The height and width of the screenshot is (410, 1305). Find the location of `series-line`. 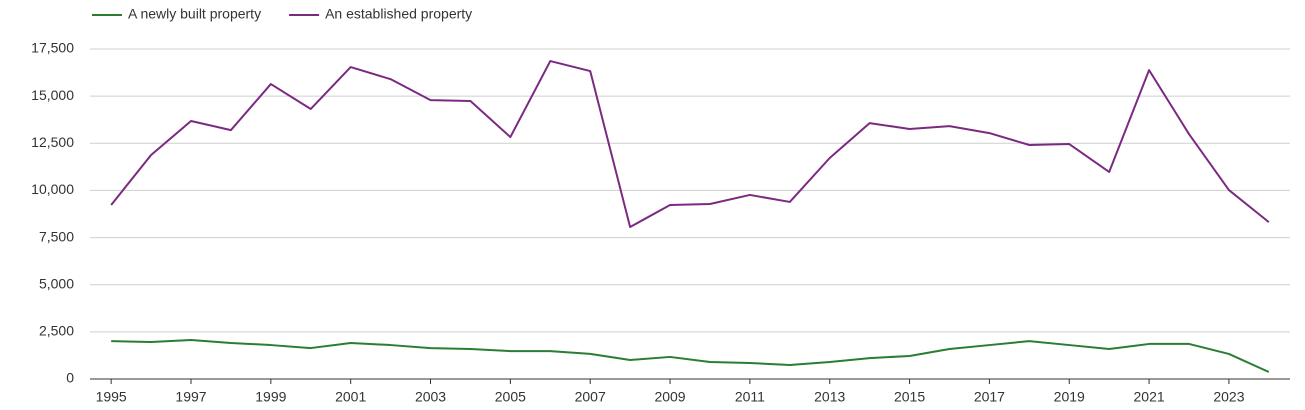

series-line is located at coordinates (690, 355).